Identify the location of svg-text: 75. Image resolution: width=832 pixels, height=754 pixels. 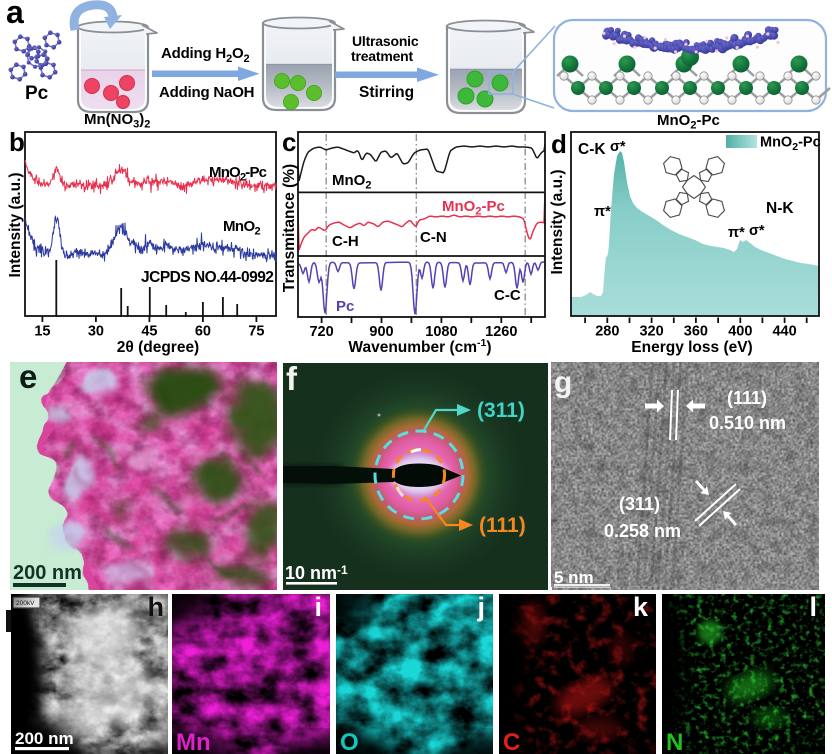
(256, 332).